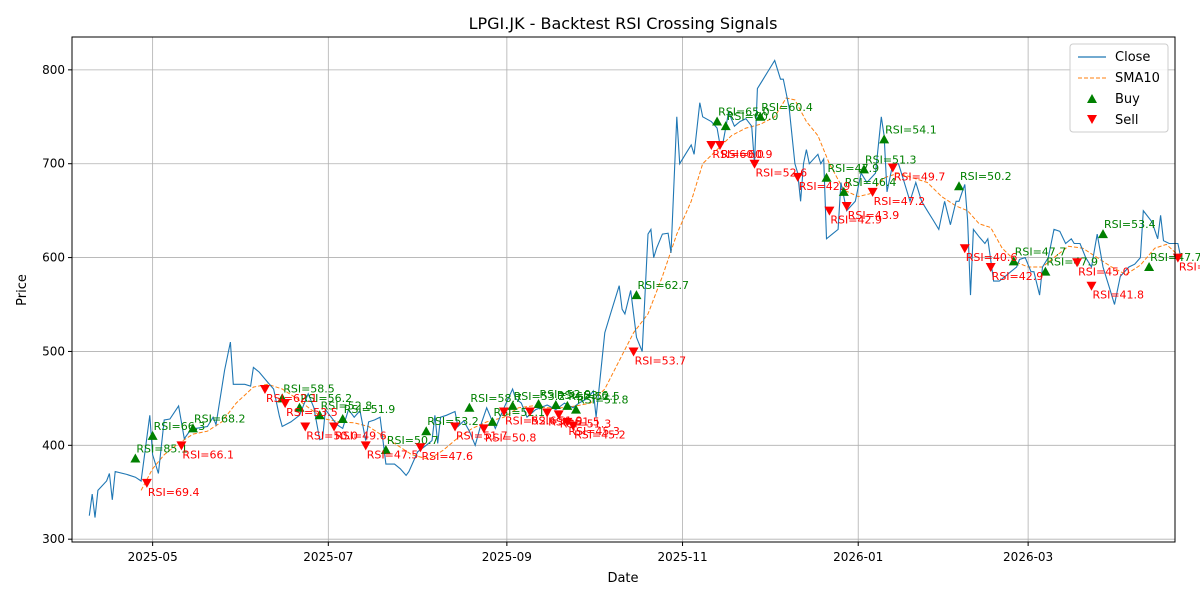 The image size is (1200, 600). I want to click on buy-rsi-label: RSI=50.7, so click(413, 440).